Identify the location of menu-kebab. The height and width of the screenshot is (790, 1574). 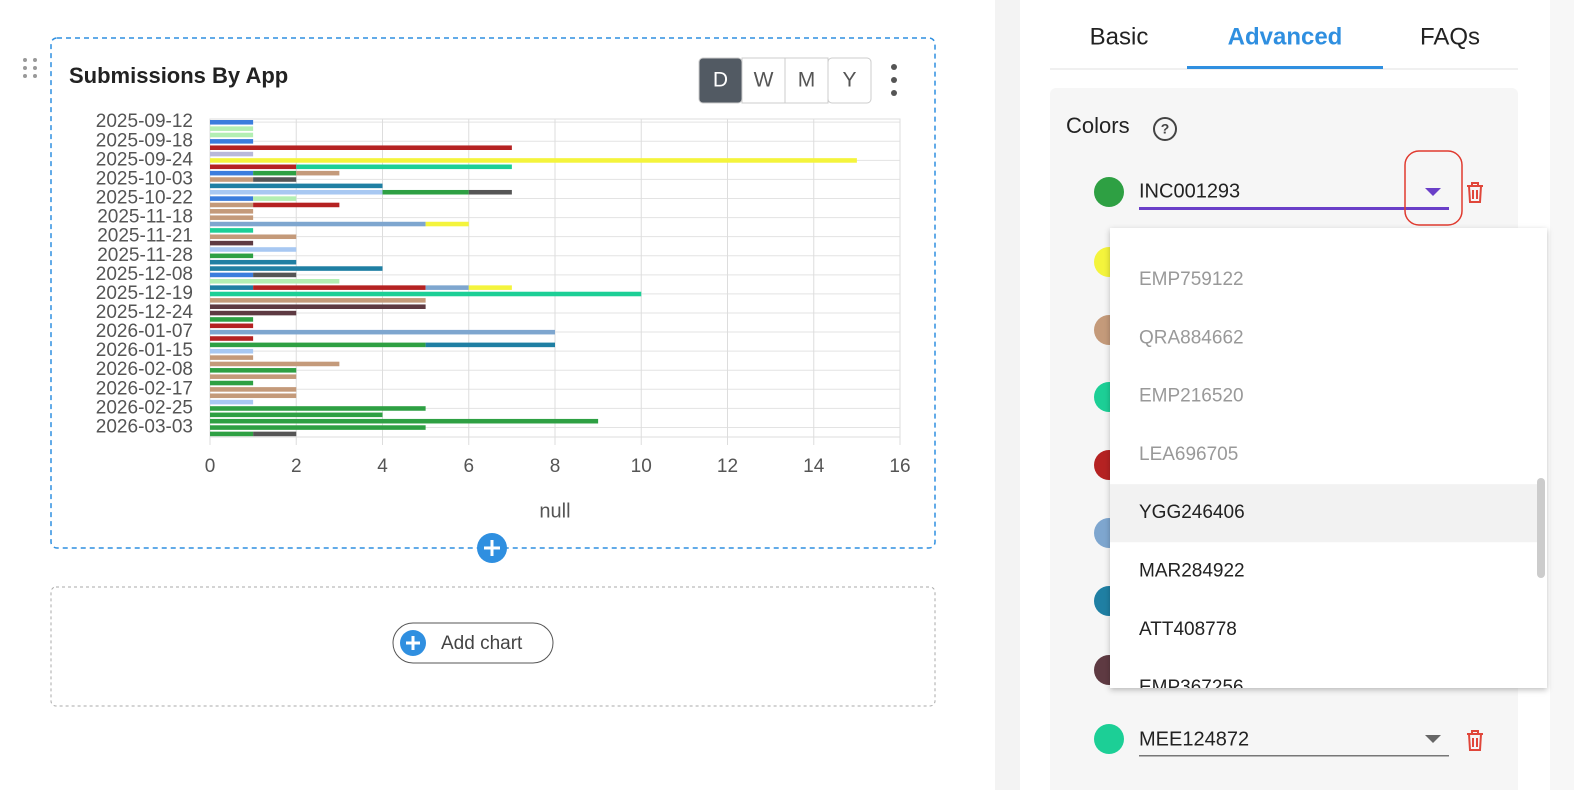
(894, 80).